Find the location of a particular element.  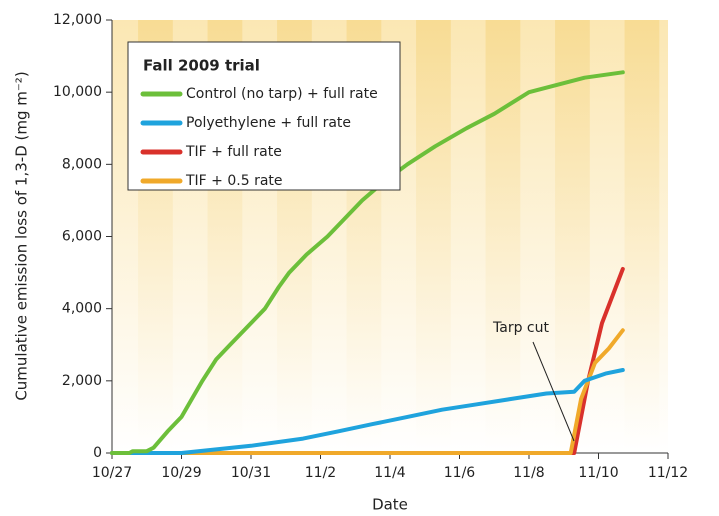

x-tick-label: 11/2 is located at coordinates (320, 473).